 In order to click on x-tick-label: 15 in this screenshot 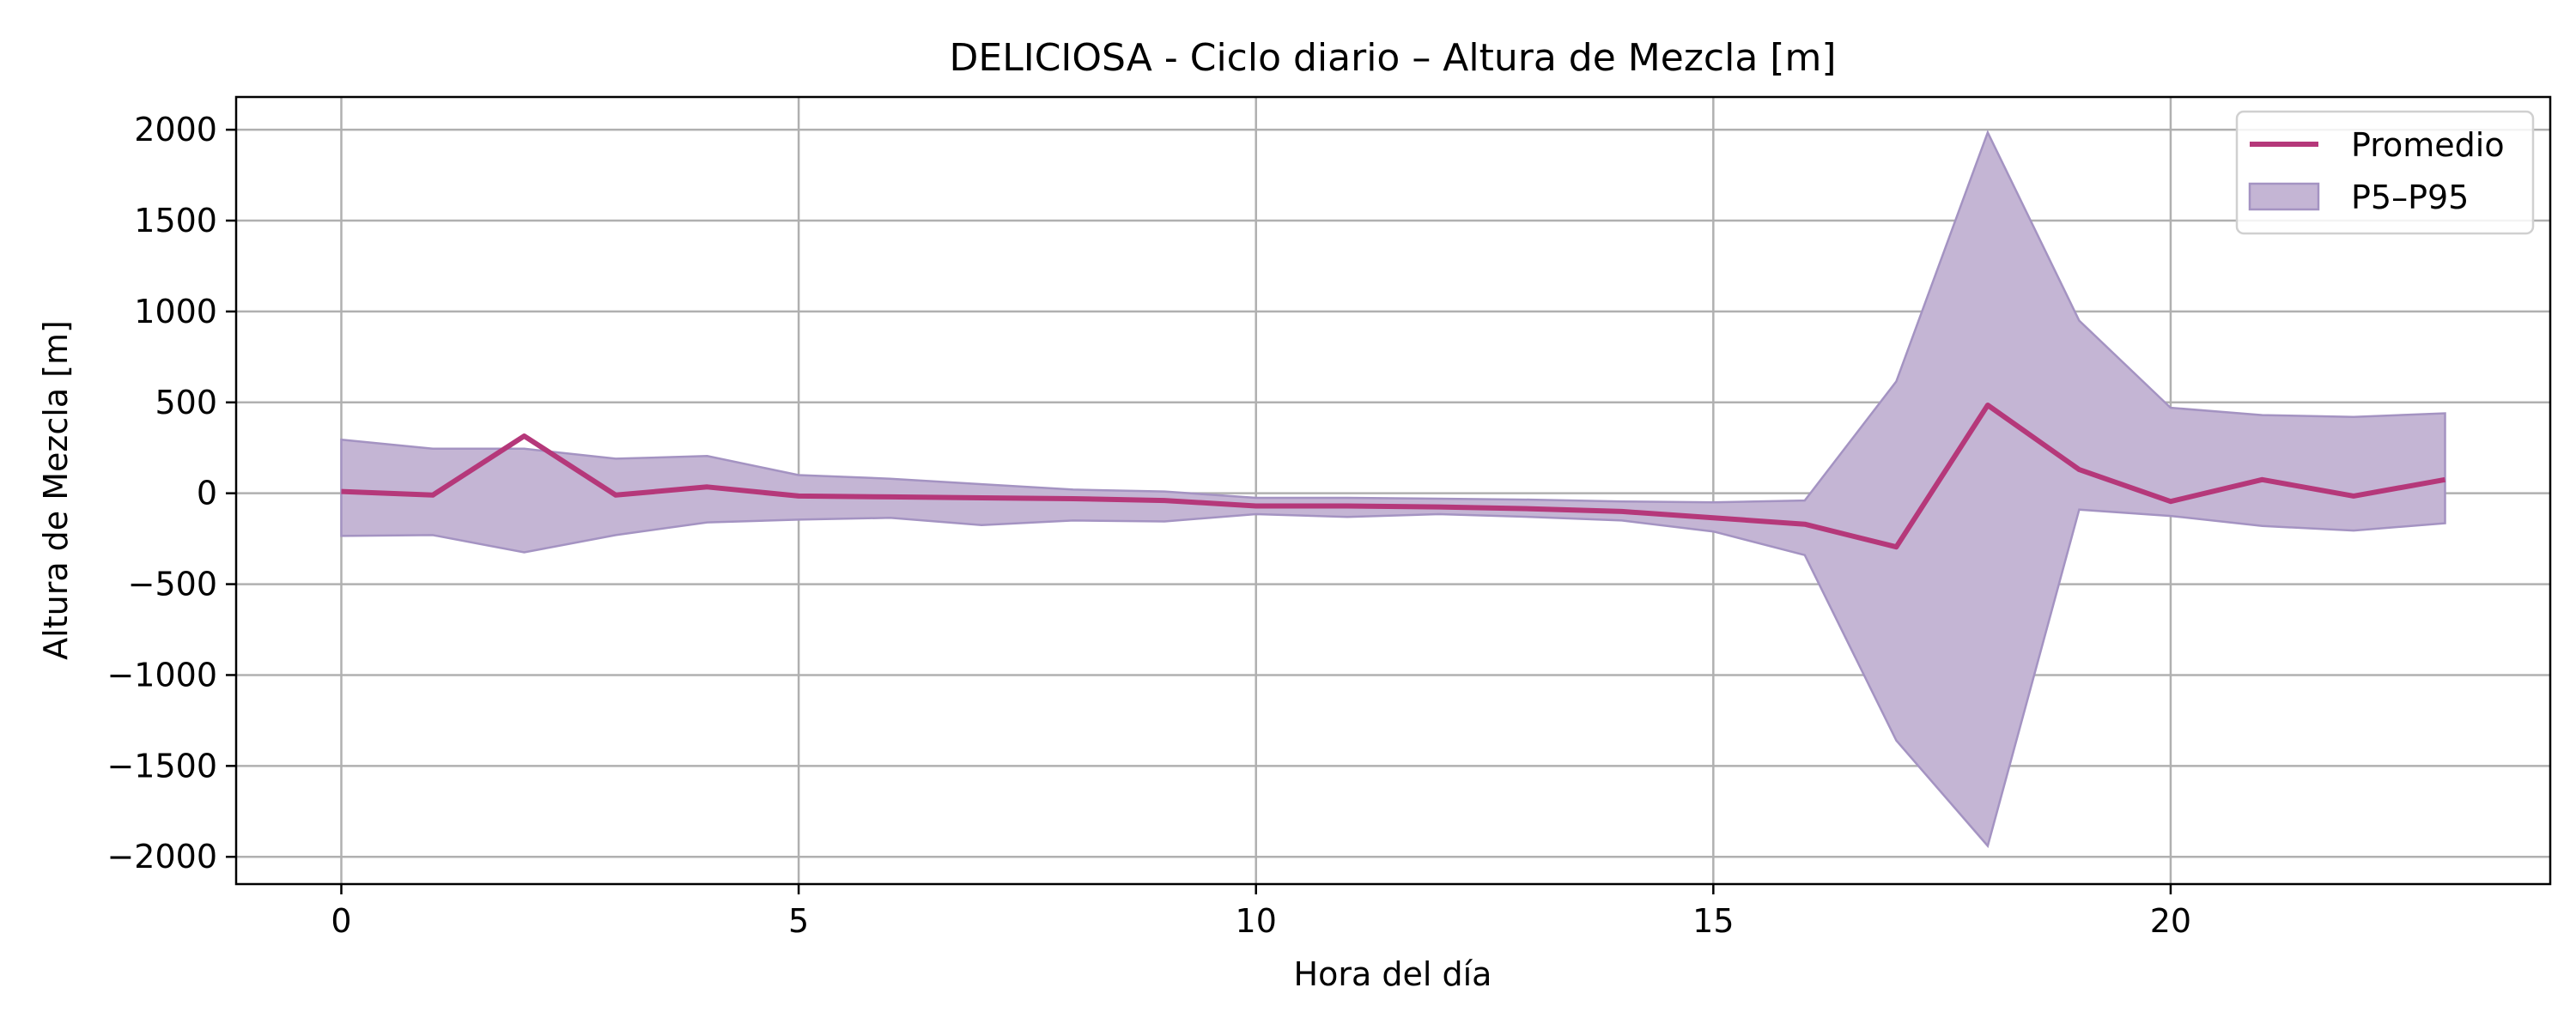, I will do `click(1713, 921)`.